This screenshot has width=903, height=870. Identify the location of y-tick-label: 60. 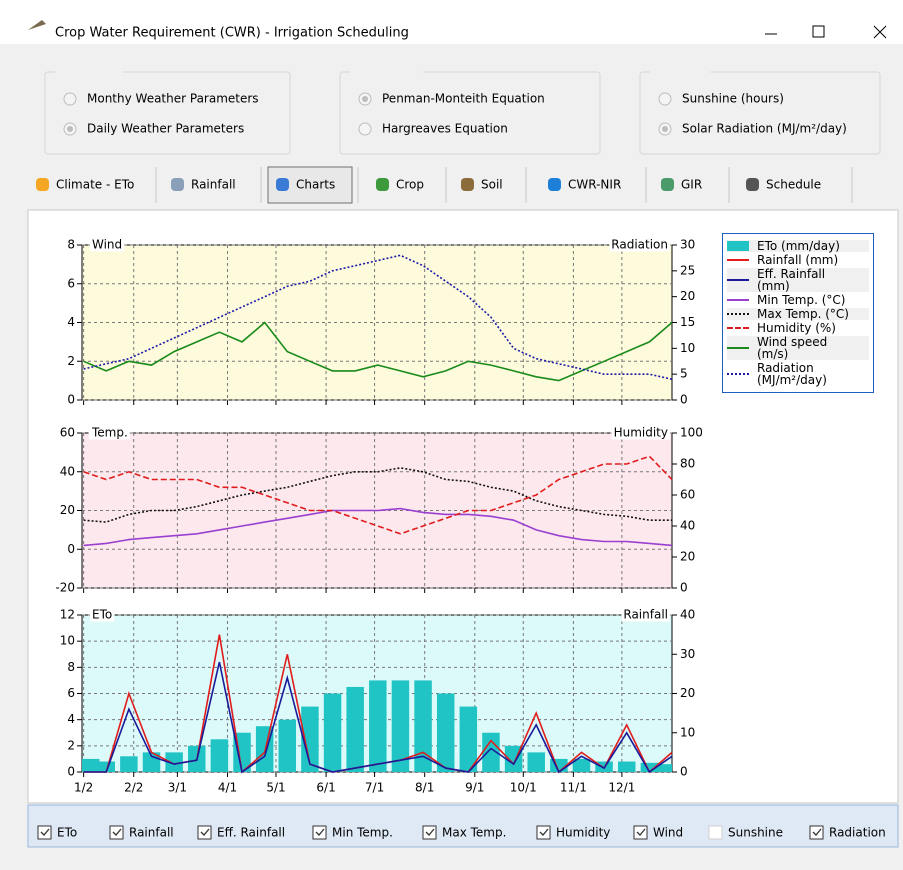
(67, 433).